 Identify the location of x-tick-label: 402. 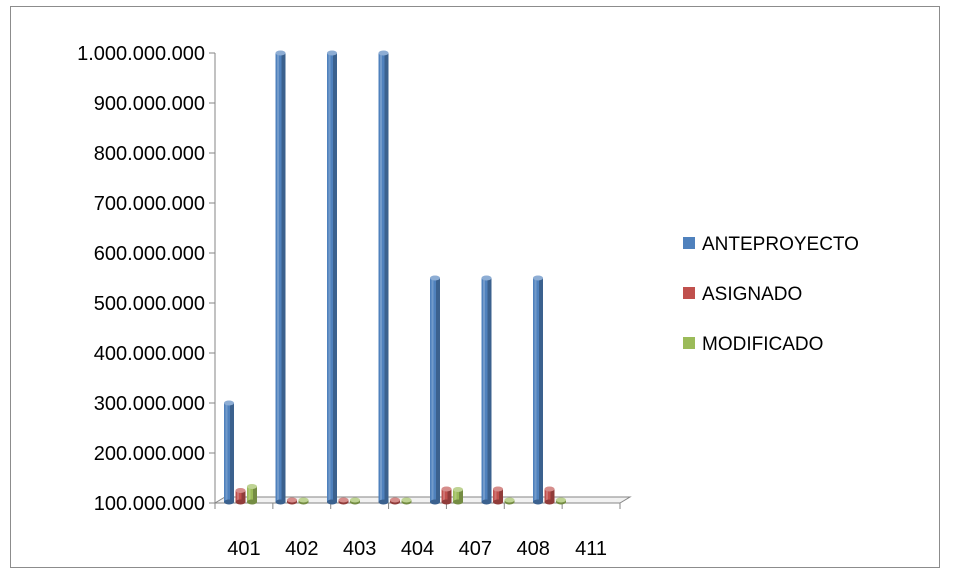
(301, 549).